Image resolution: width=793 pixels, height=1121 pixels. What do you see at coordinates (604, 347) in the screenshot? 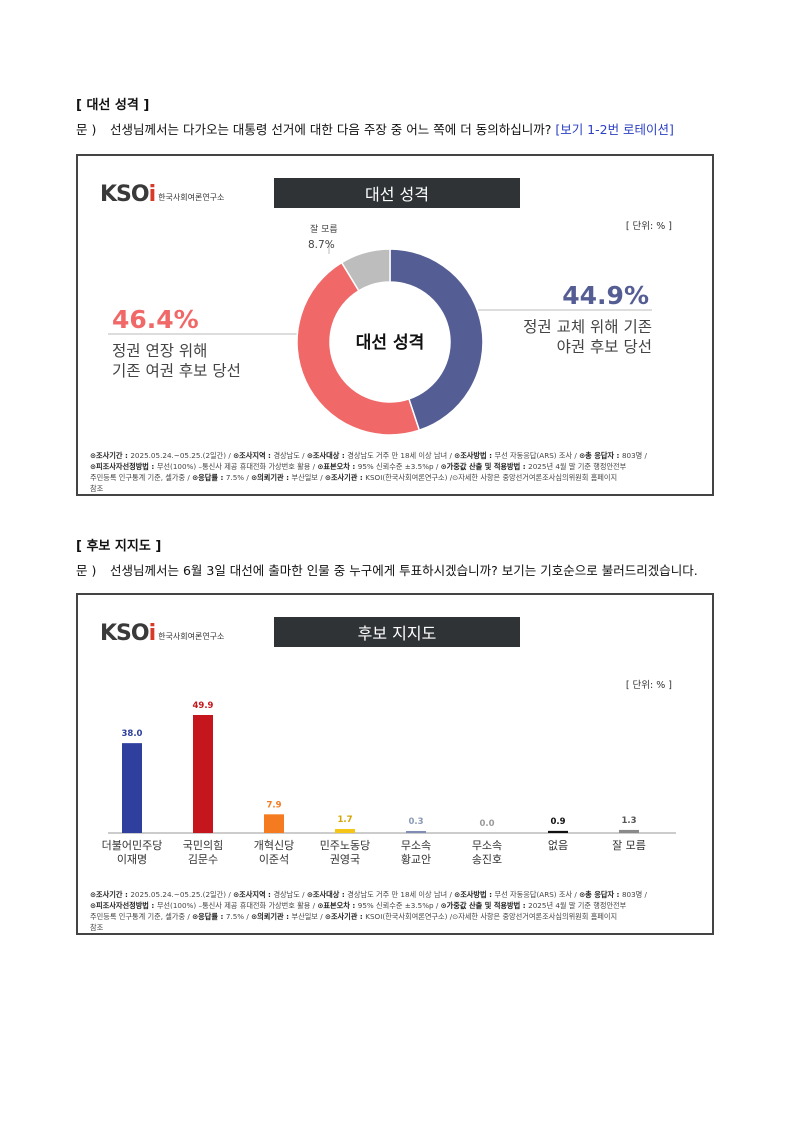
I see `right-desc-line2: 야권 후보 당선` at bounding box center [604, 347].